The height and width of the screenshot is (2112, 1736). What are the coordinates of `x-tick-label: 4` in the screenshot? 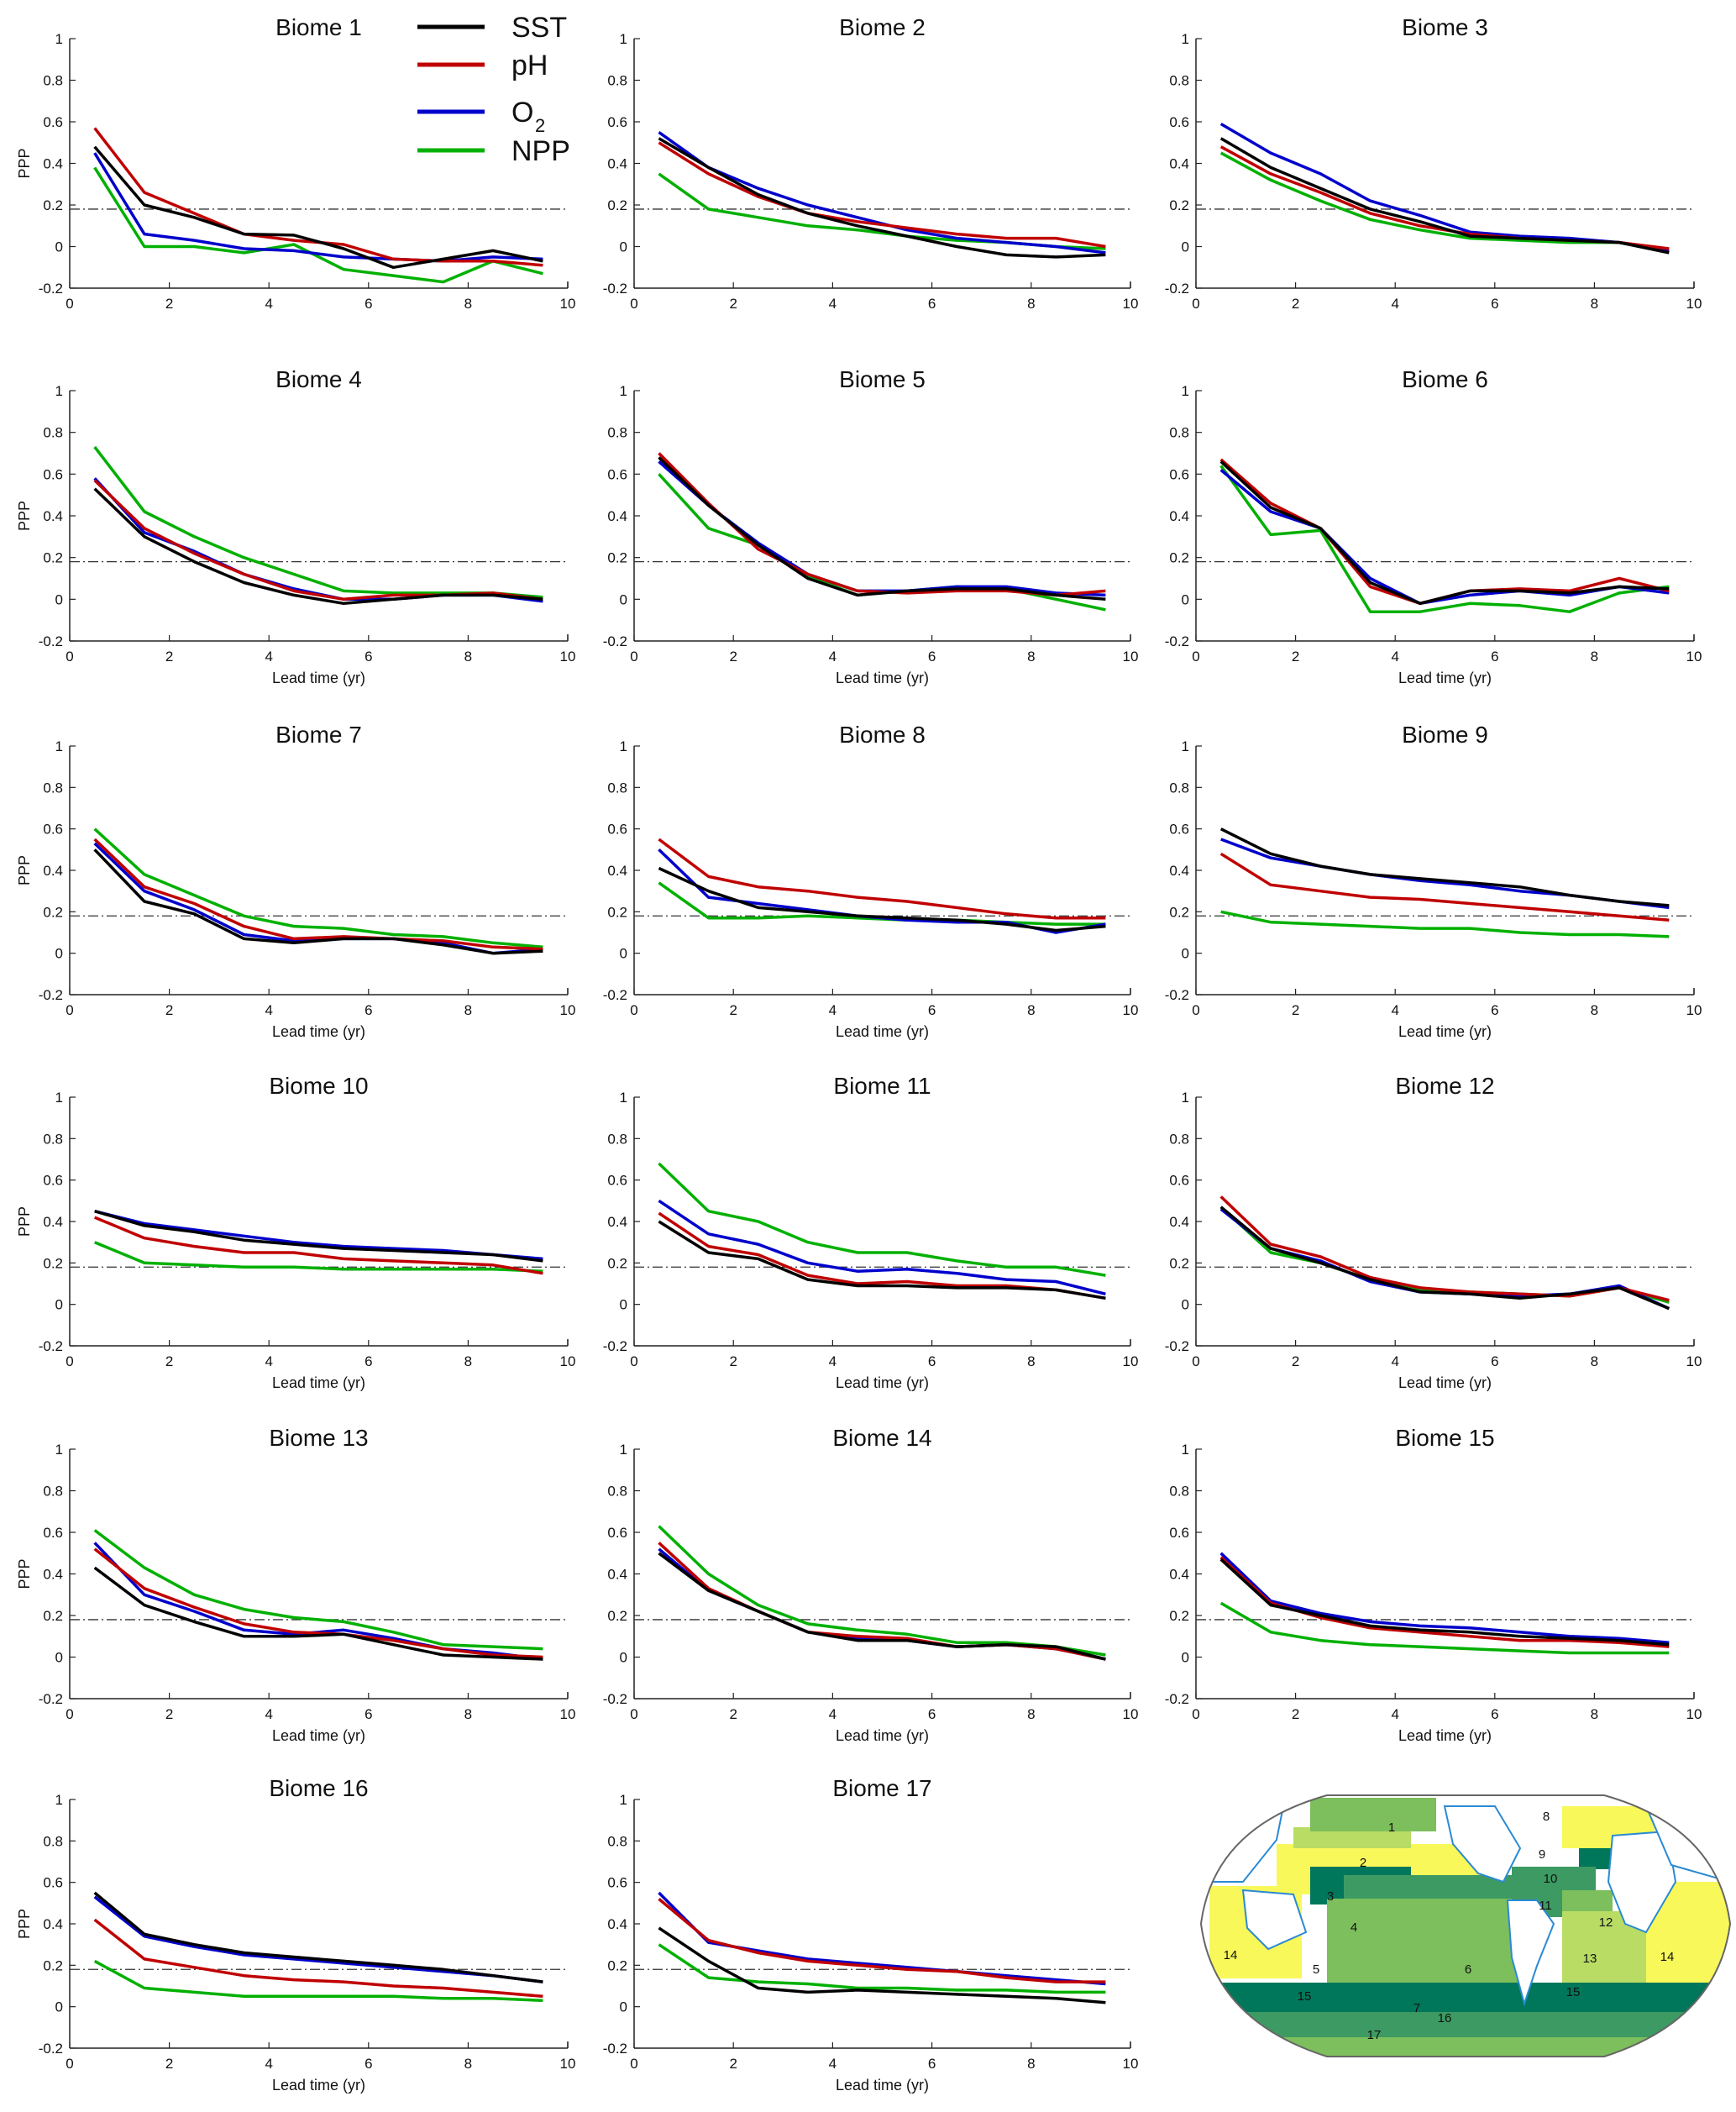 It's located at (833, 304).